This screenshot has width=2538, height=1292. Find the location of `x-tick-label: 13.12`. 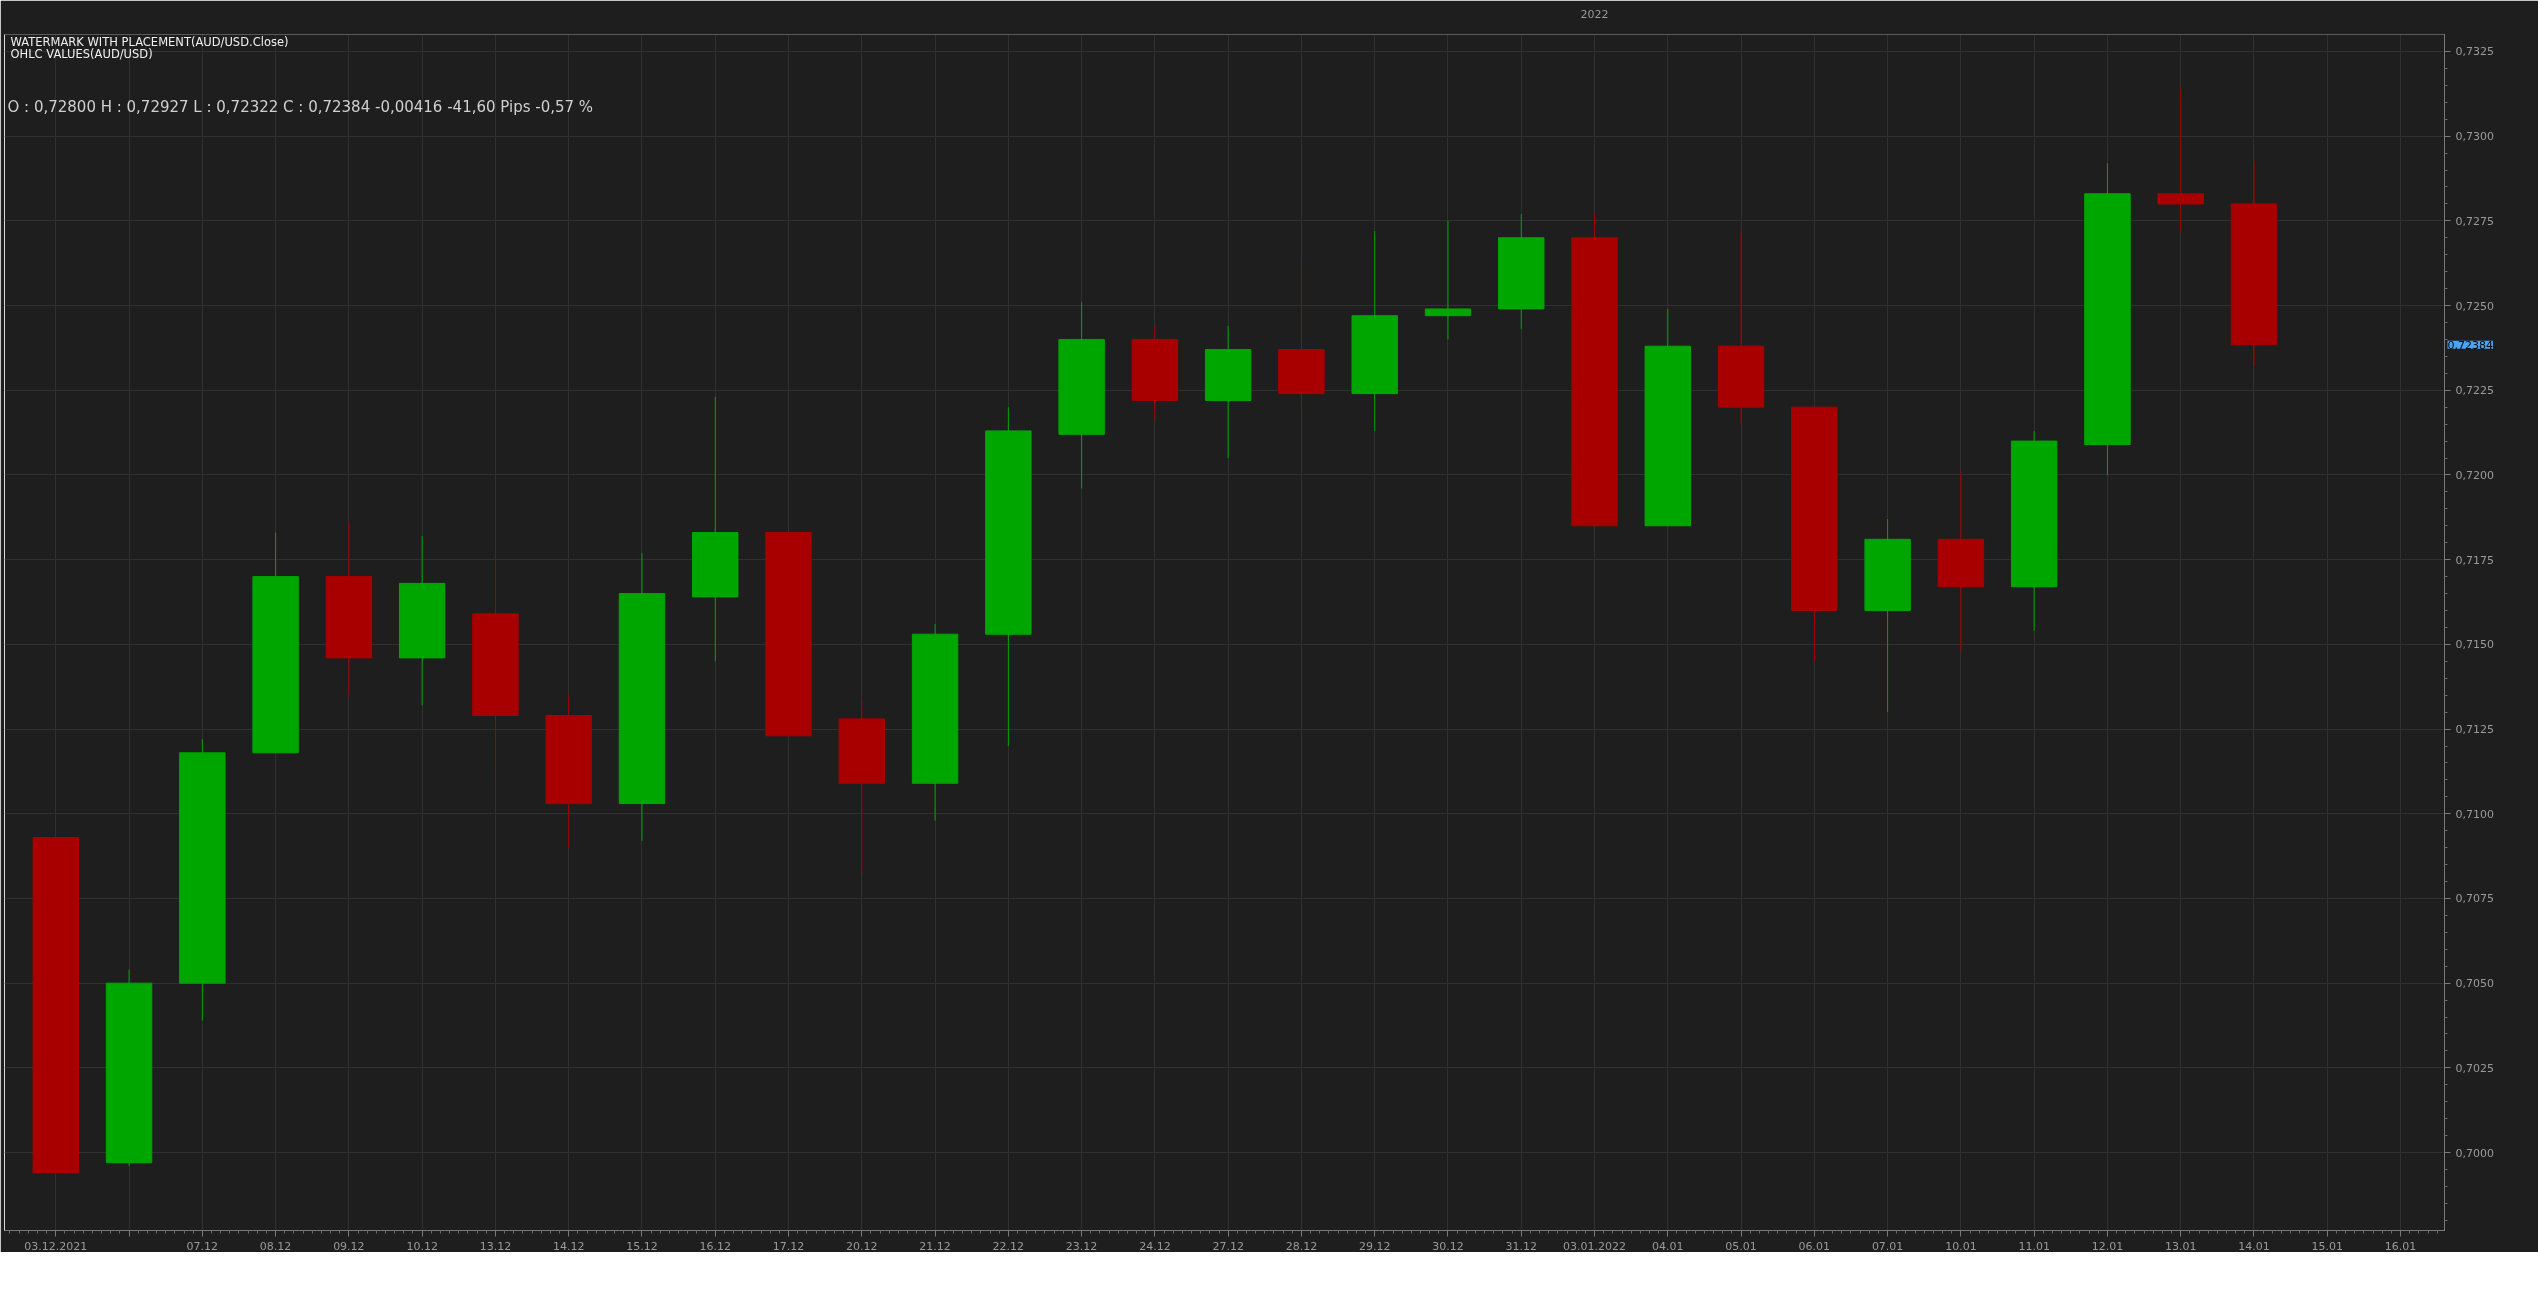

x-tick-label: 13.12 is located at coordinates (495, 1246).